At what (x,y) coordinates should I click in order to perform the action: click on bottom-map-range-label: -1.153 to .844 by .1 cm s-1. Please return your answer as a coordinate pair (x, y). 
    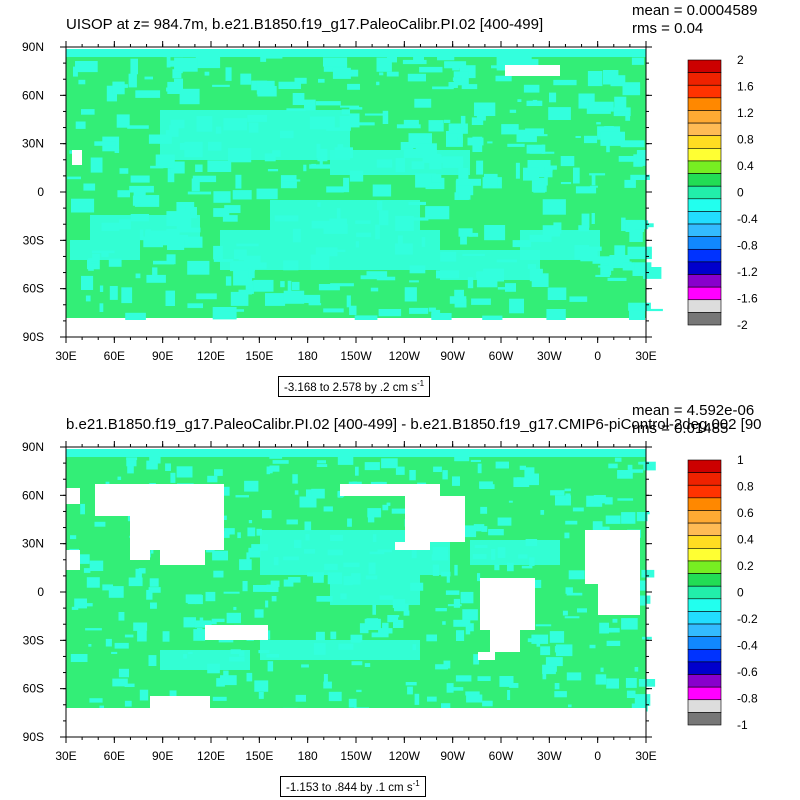
    Looking at the image, I should click on (353, 786).